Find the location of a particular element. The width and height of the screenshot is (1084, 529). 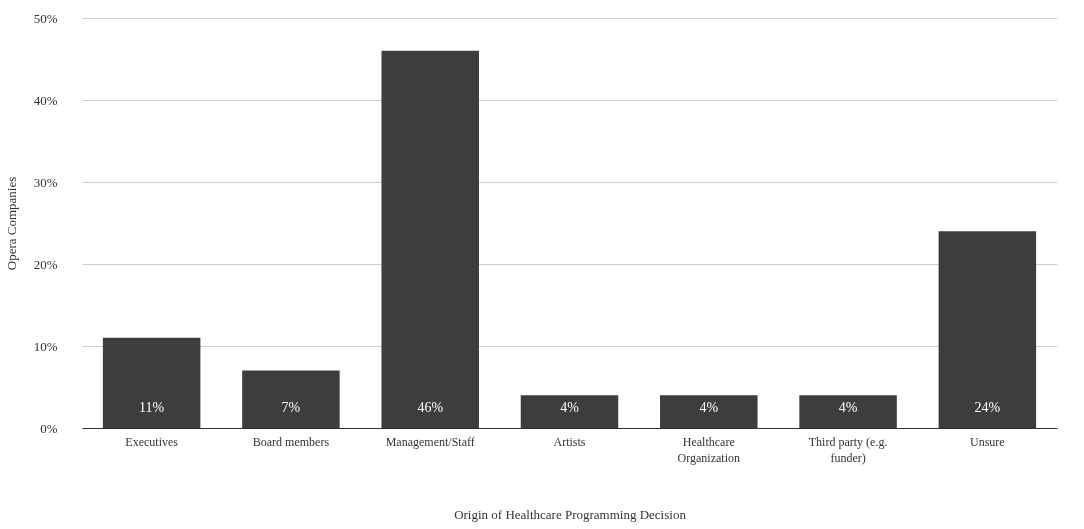

x-tick-label: Management/Staff is located at coordinates (430, 441).